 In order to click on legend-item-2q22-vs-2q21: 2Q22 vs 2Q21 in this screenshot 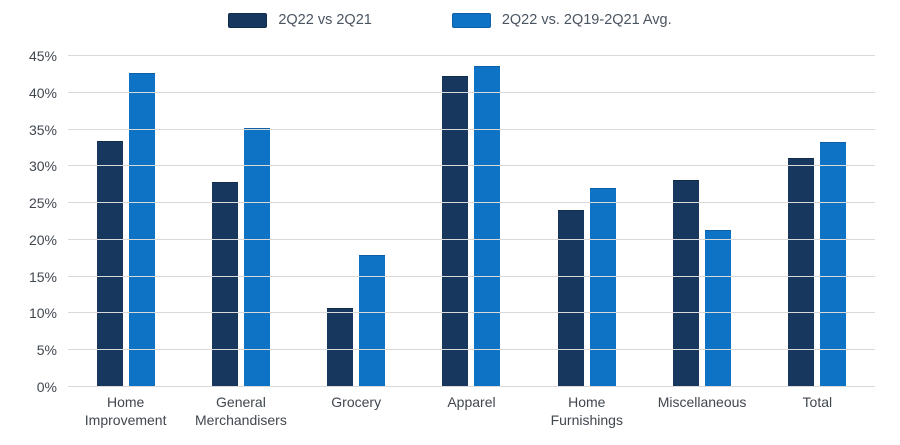, I will do `click(300, 20)`.